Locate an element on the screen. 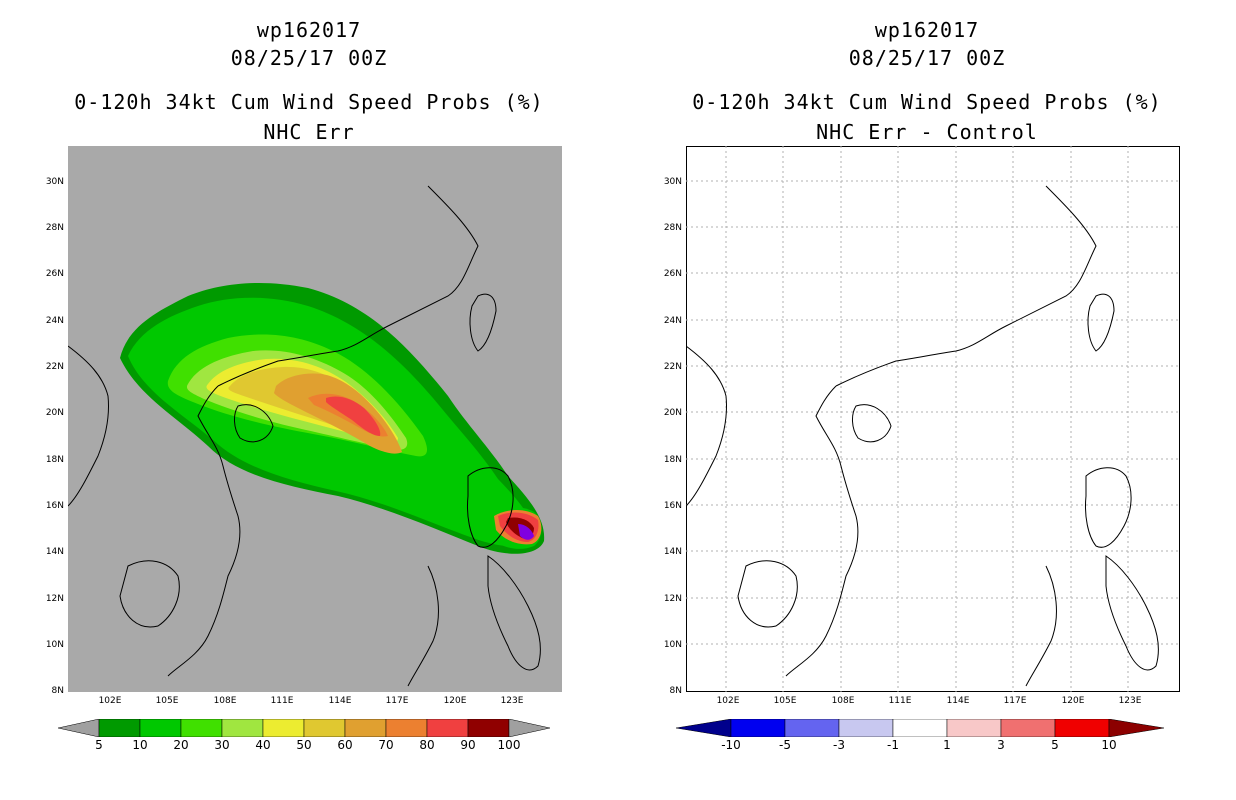 The width and height of the screenshot is (1236, 800). right-colorbar-right-arrow is located at coordinates (1136, 728).